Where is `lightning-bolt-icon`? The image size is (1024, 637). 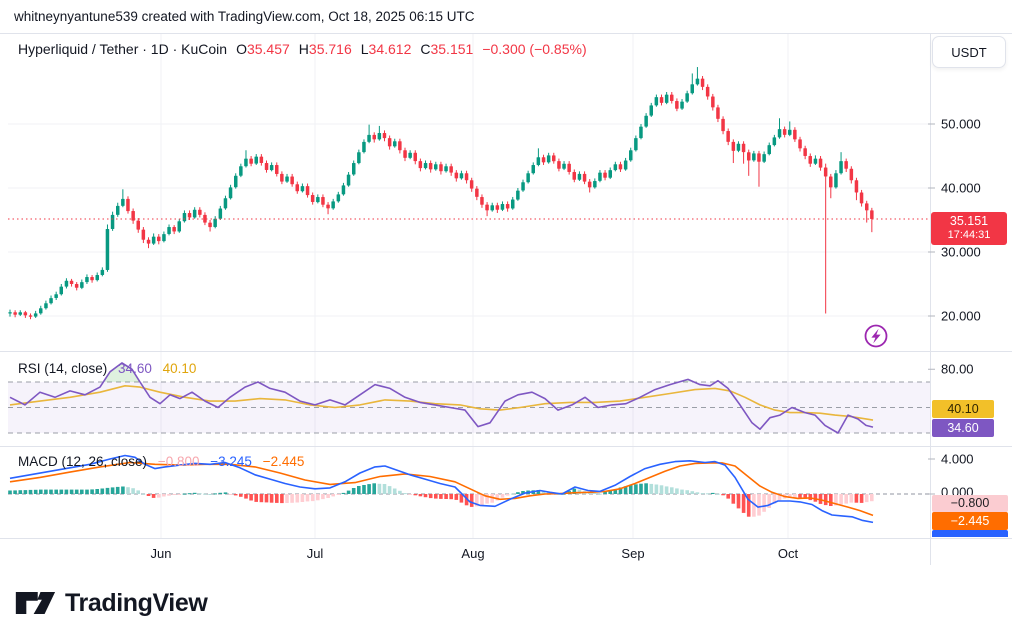 lightning-bolt-icon is located at coordinates (876, 336).